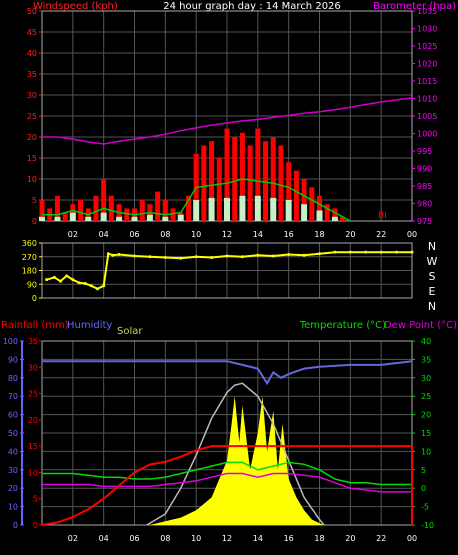 The height and width of the screenshot is (555, 458). What do you see at coordinates (252, 6) in the screenshot?
I see `graph-title: 24 hour graph day : 14 March 2026` at bounding box center [252, 6].